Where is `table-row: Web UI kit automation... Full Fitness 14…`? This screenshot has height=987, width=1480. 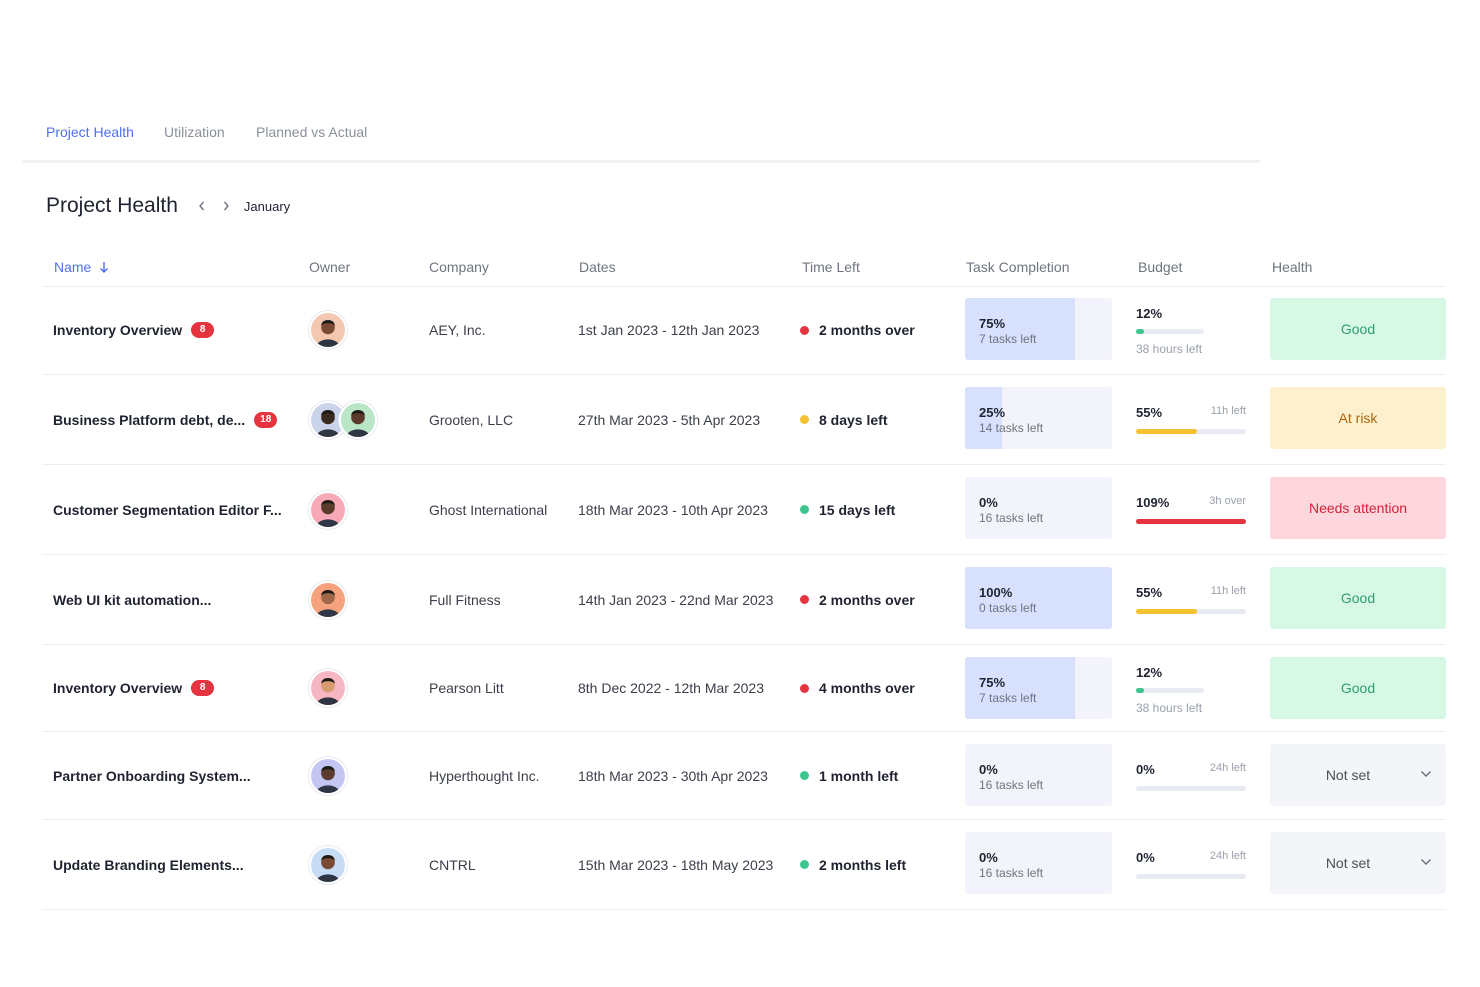
table-row: Web UI kit automation... Full Fitness 14… is located at coordinates (744, 600).